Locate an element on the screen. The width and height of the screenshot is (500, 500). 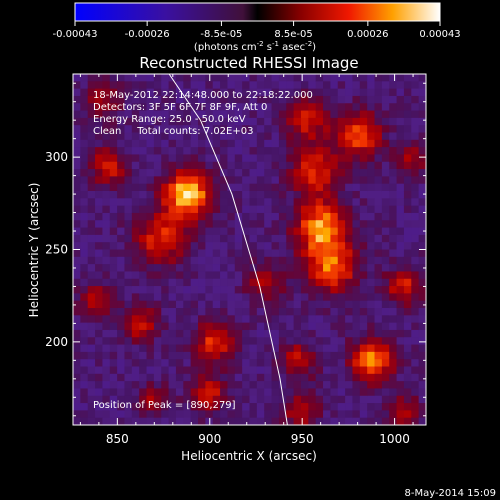
x-tick-label: 1000 is located at coordinates (394, 439).